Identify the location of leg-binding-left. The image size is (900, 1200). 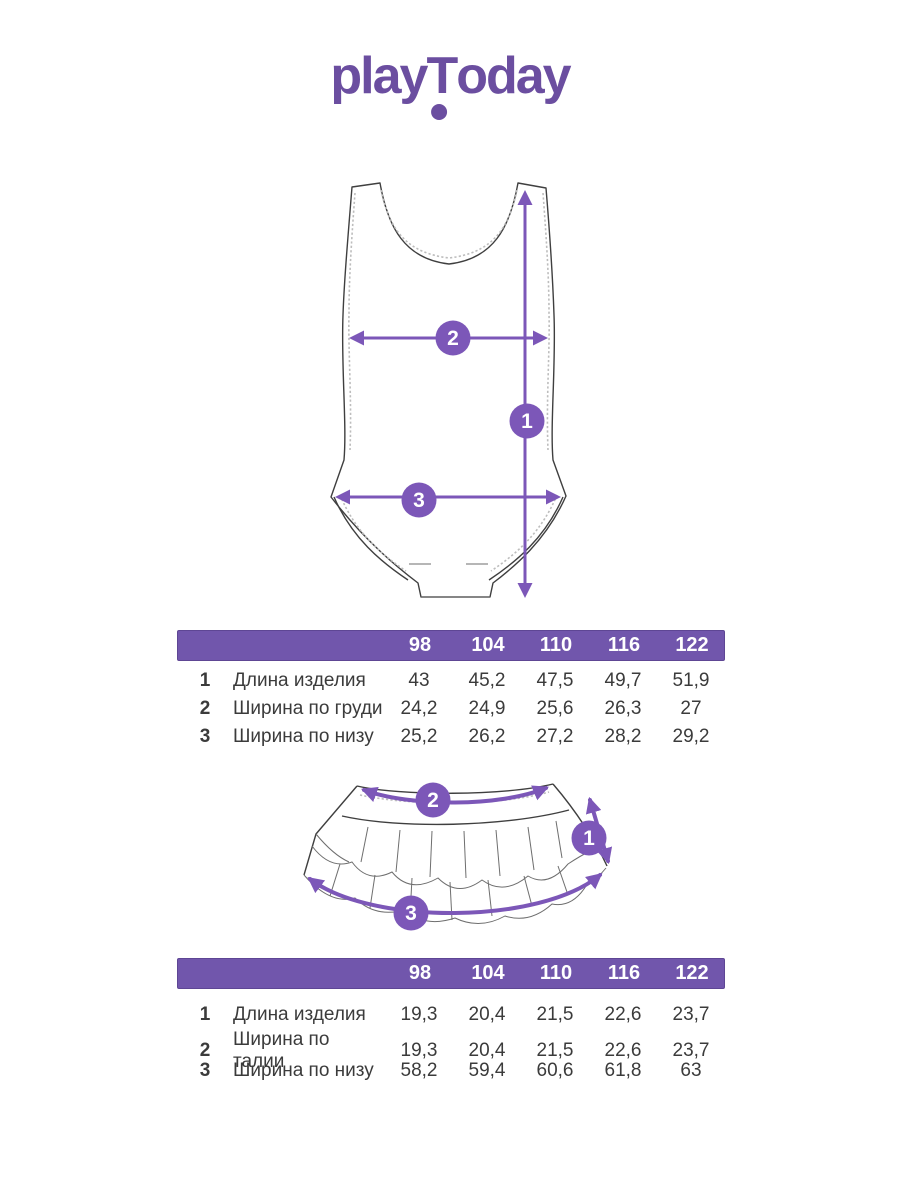
(371, 538).